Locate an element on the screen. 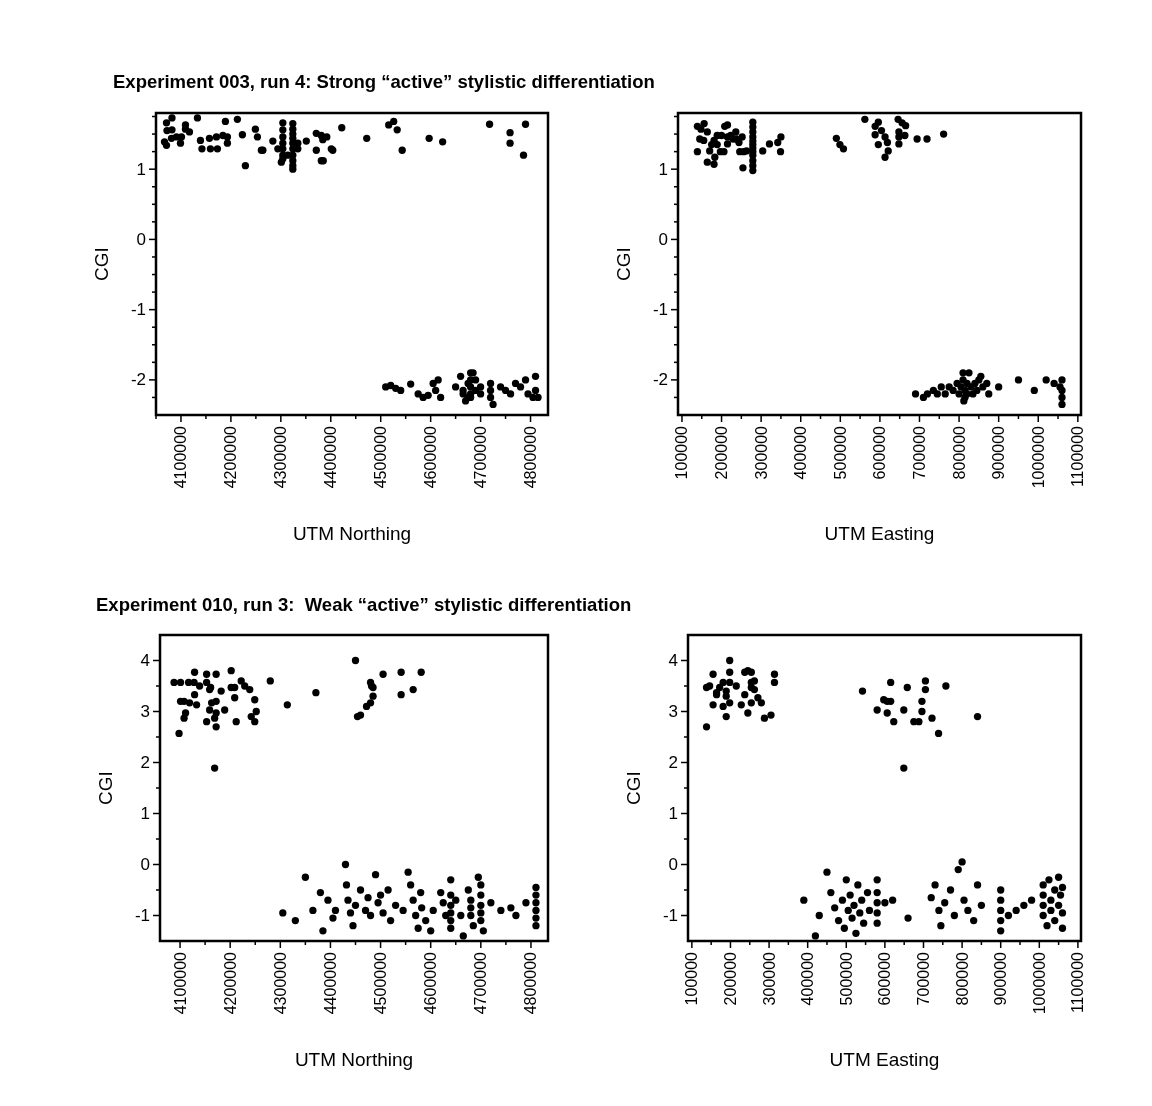 The height and width of the screenshot is (1106, 1152). chart-title: Experiment 003, run 4: Strong “active” stylistic differentiation is located at coordinates (384, 81).